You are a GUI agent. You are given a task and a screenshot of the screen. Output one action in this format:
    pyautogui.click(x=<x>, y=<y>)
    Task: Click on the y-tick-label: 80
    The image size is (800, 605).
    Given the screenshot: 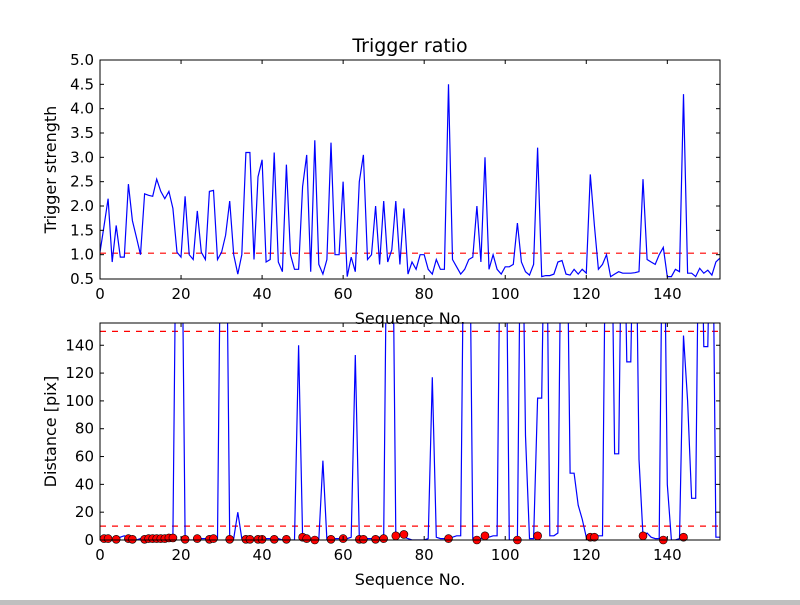 What is the action you would take?
    pyautogui.click(x=84, y=429)
    